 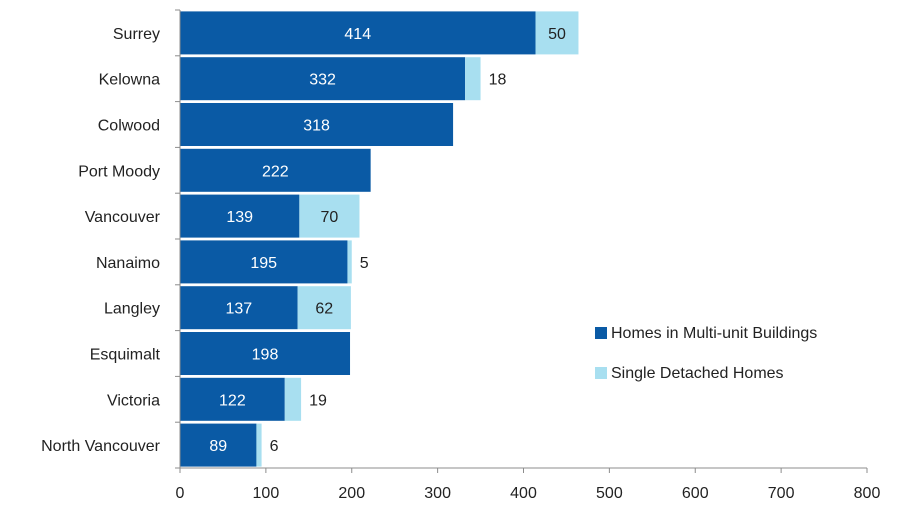 I want to click on data-label-single-detached-8: 19, so click(x=318, y=400).